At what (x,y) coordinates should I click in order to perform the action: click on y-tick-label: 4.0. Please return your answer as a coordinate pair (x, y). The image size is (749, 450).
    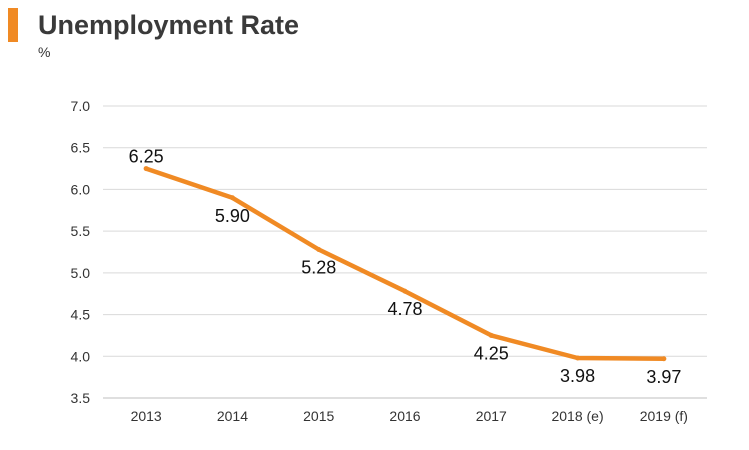
    Looking at the image, I should click on (81, 356).